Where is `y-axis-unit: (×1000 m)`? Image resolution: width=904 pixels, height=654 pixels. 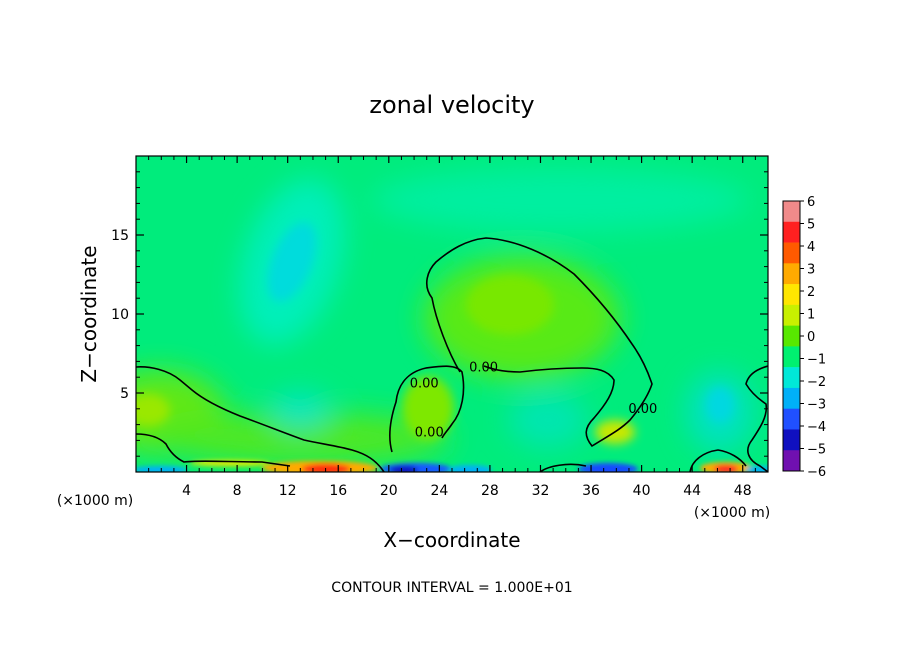 y-axis-unit: (×1000 m) is located at coordinates (95, 501).